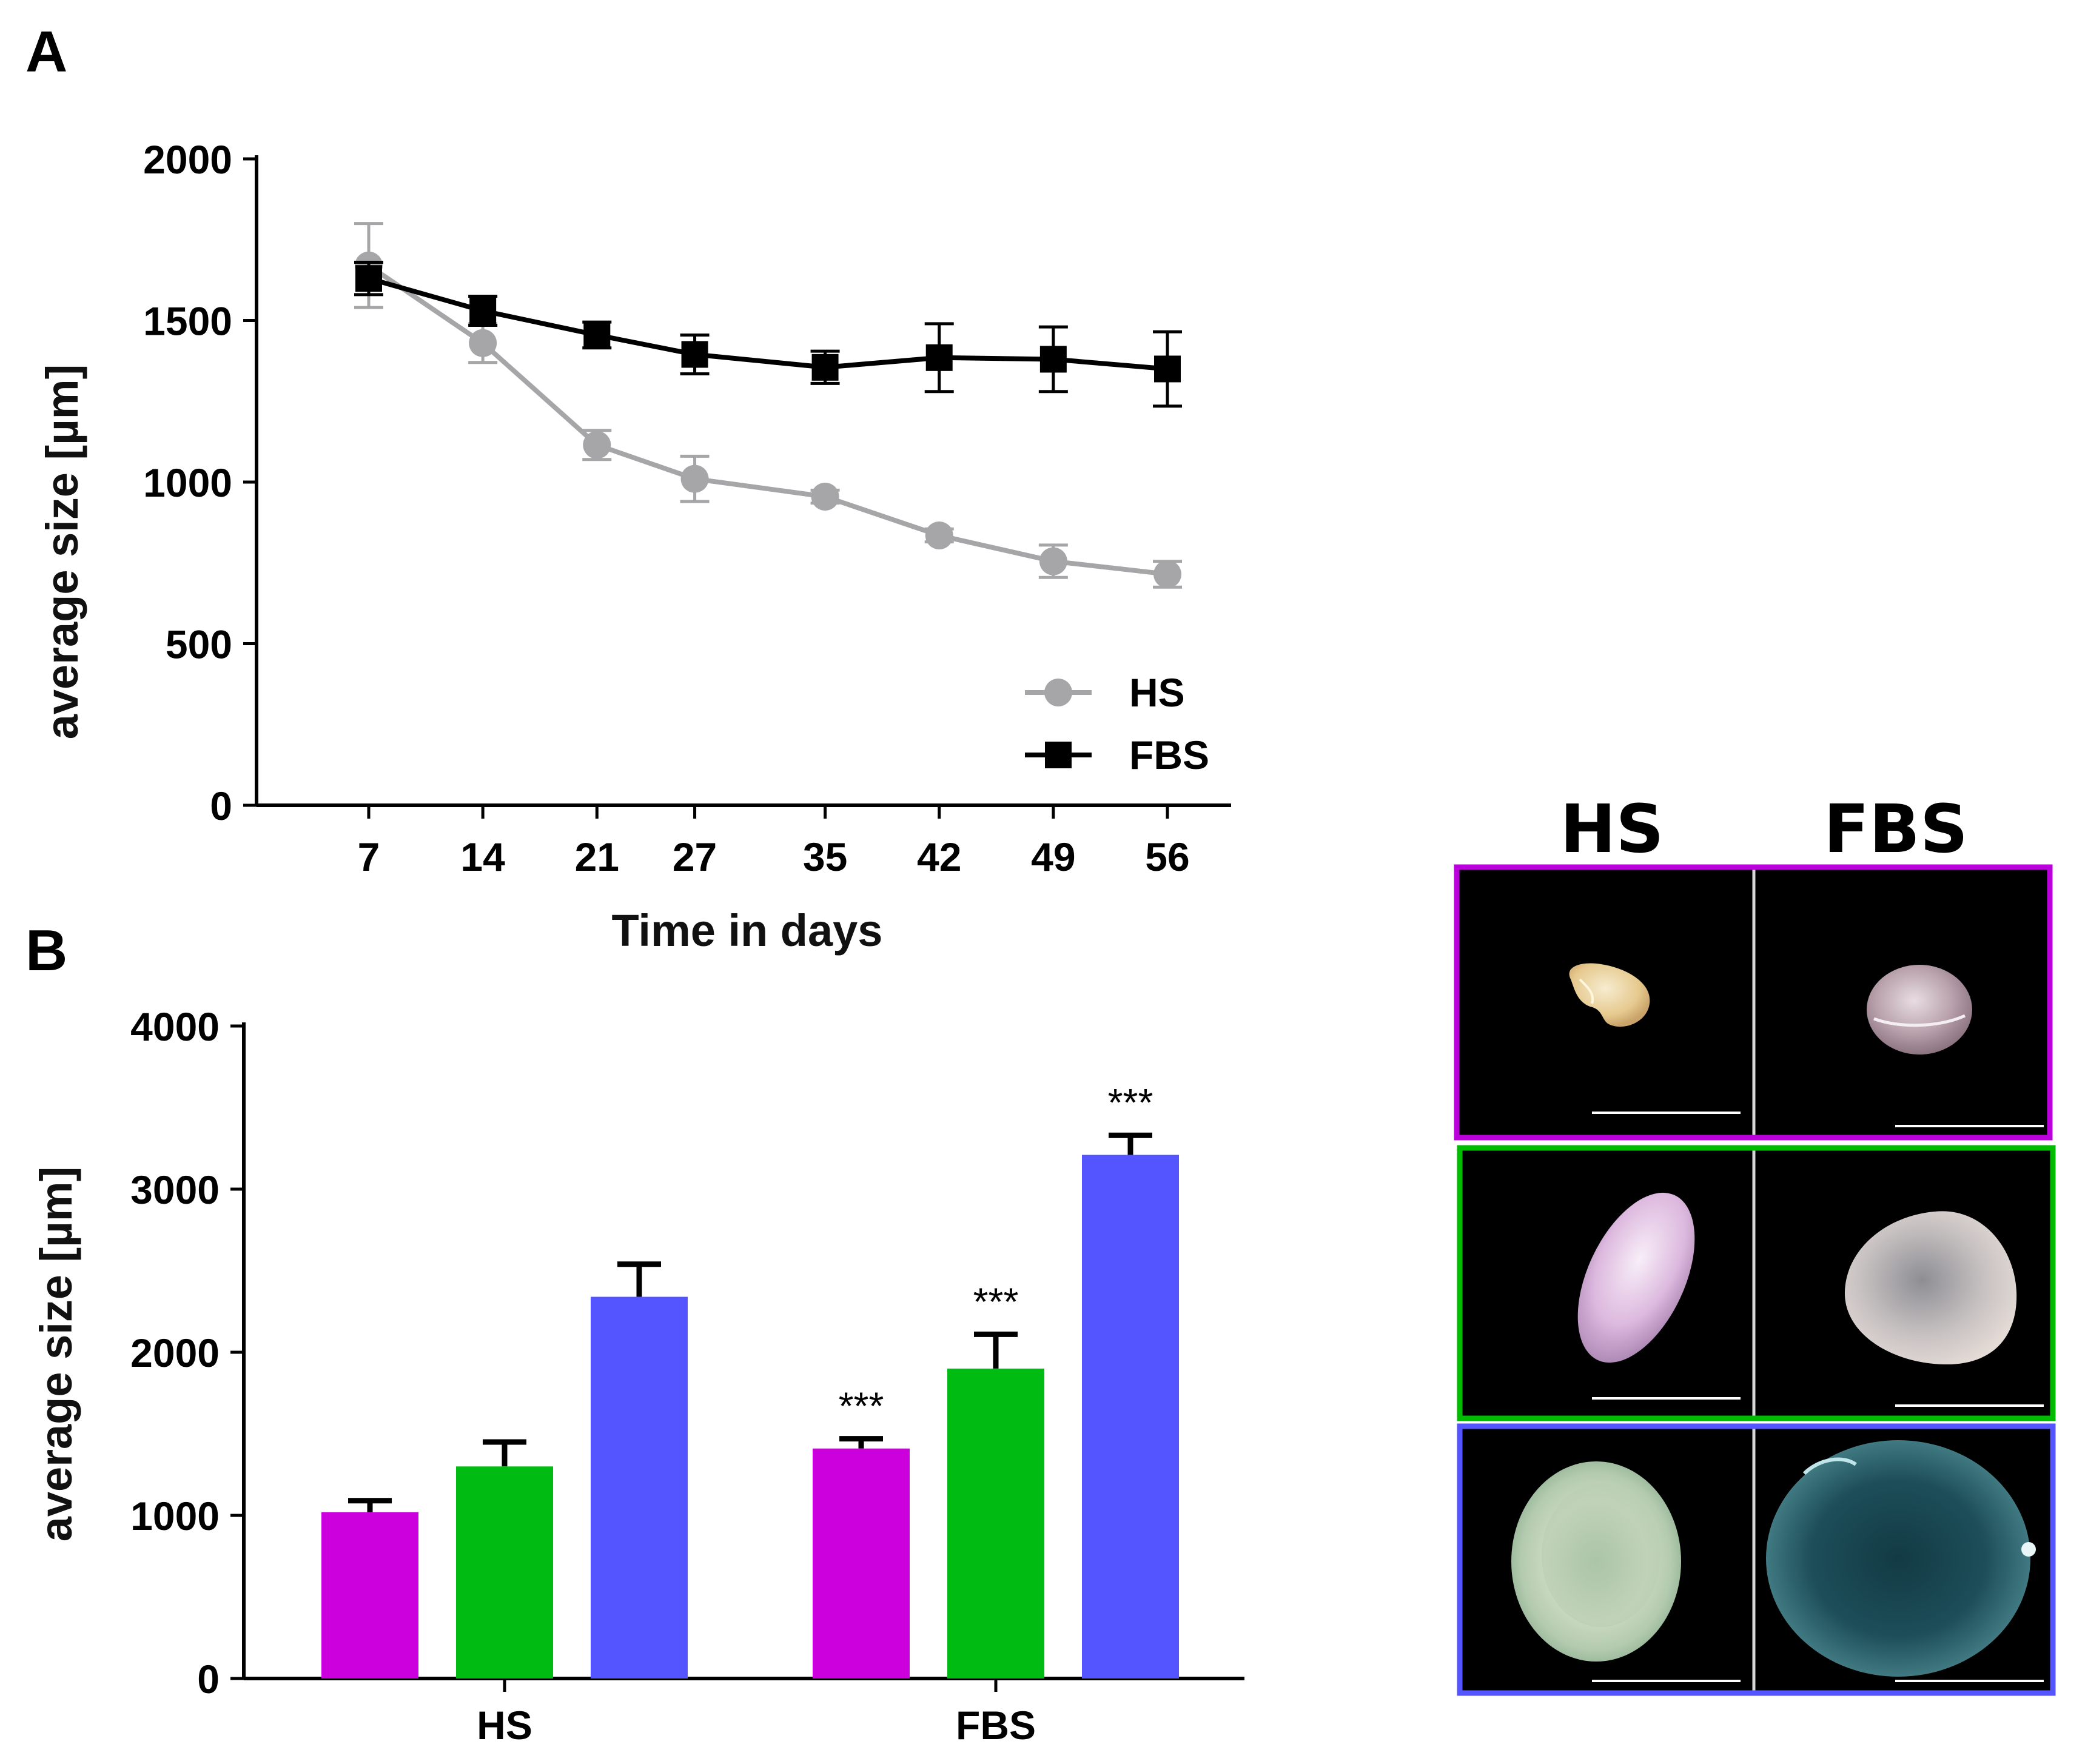 This screenshot has height=1764, width=2085. What do you see at coordinates (939, 857) in the screenshot?
I see `line-chart-x-tick-label: 42` at bounding box center [939, 857].